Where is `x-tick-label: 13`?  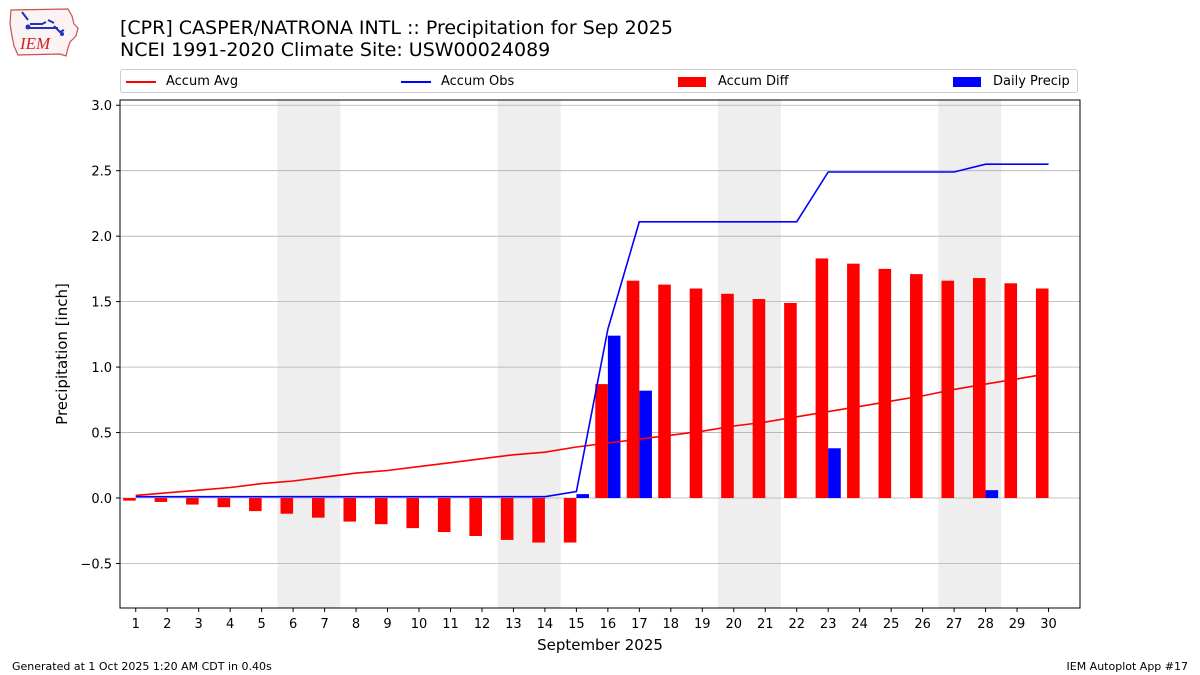
x-tick-label: 13 is located at coordinates (513, 624).